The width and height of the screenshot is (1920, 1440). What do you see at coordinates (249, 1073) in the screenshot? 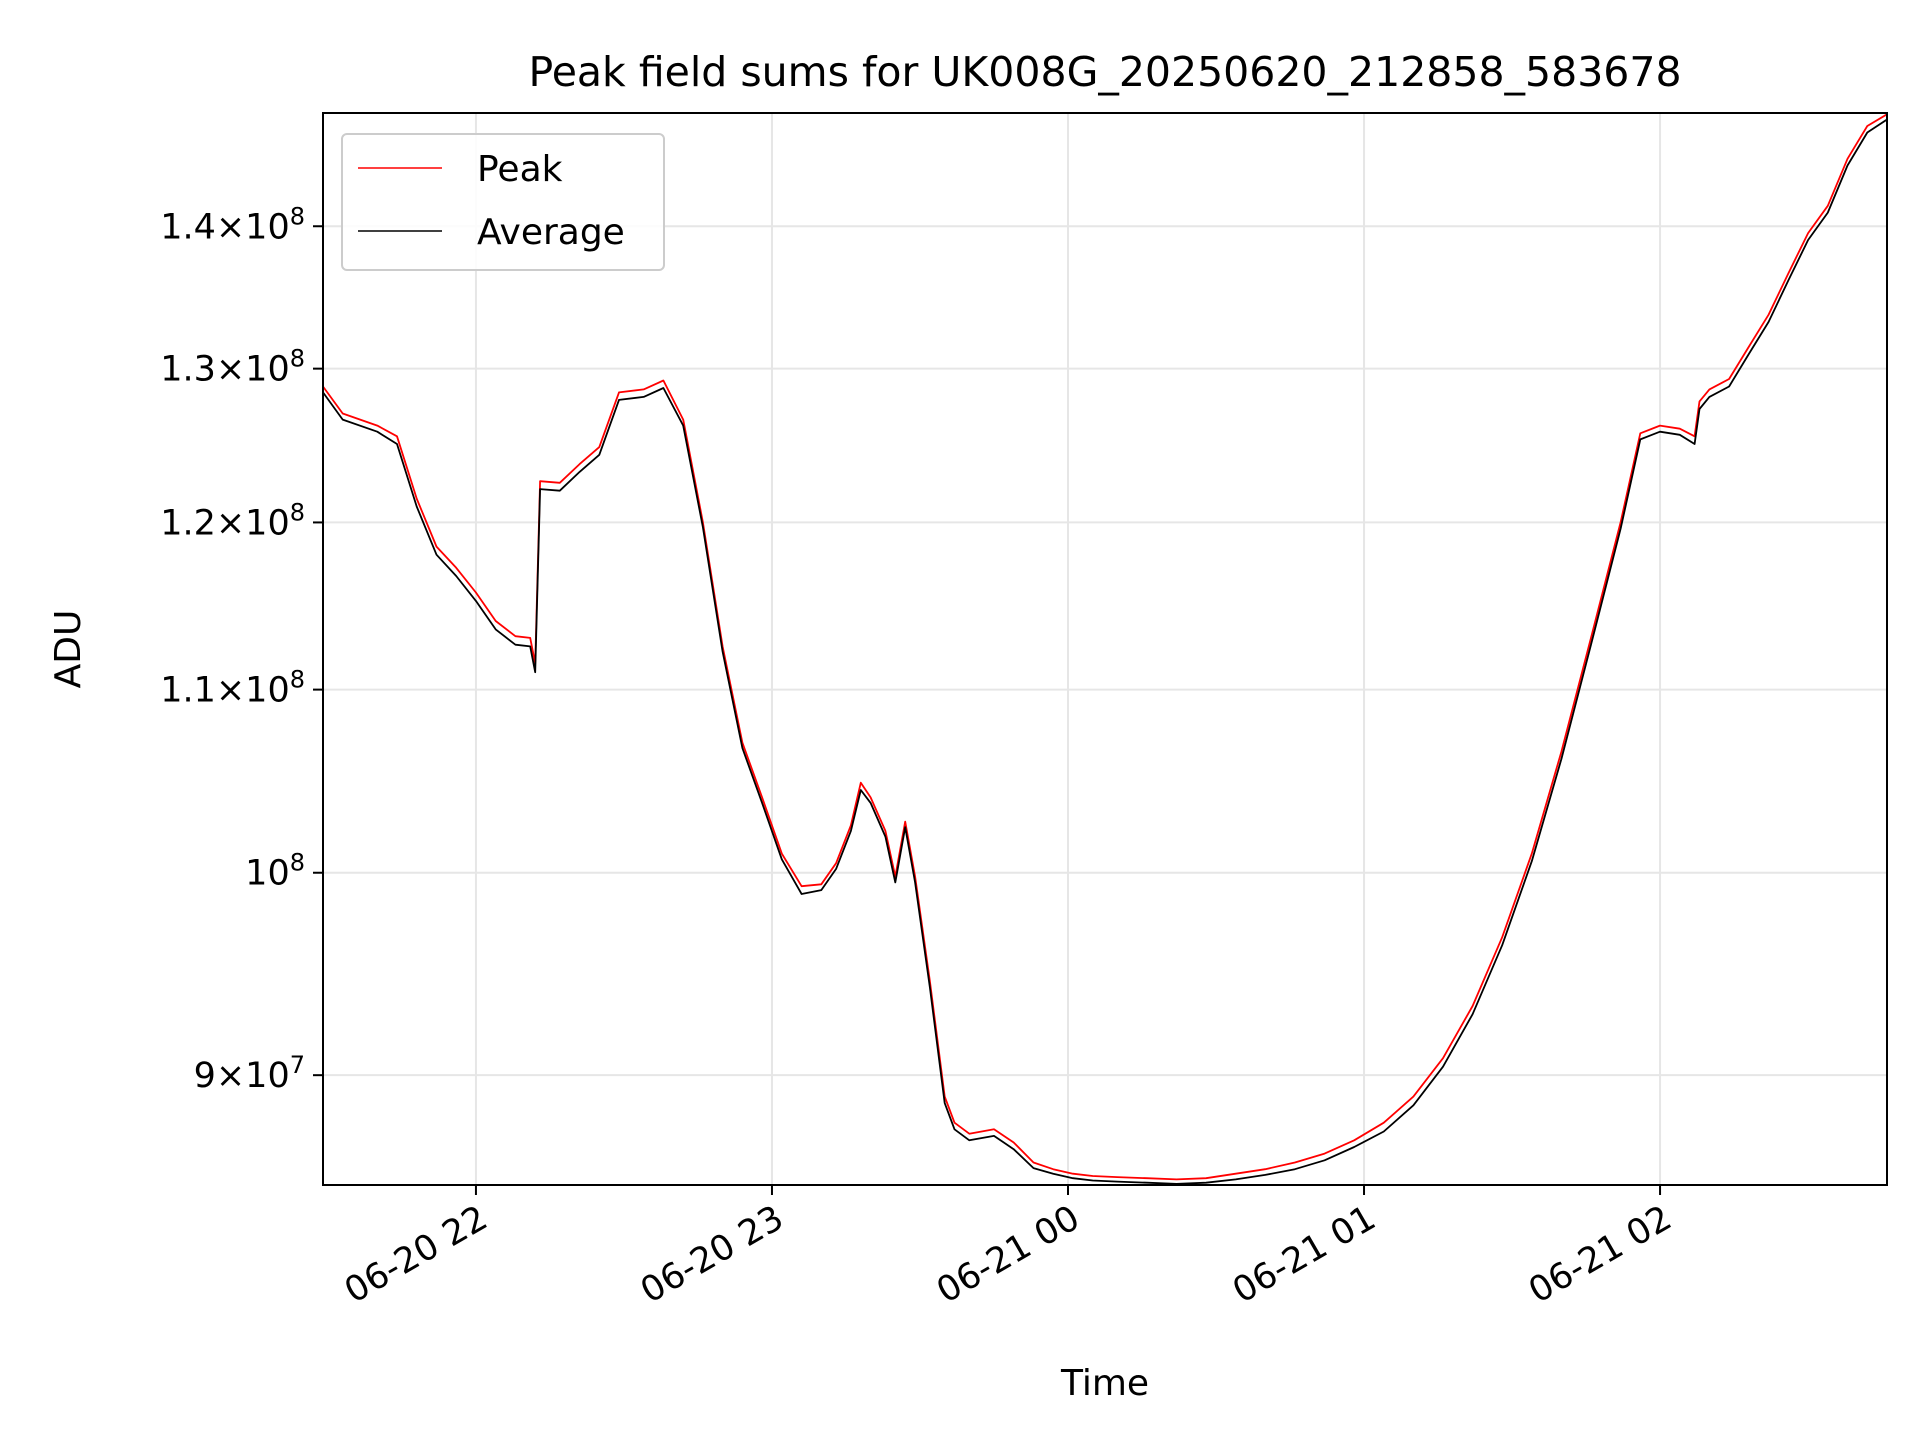
I see `y-tick-label: 9×107` at bounding box center [249, 1073].